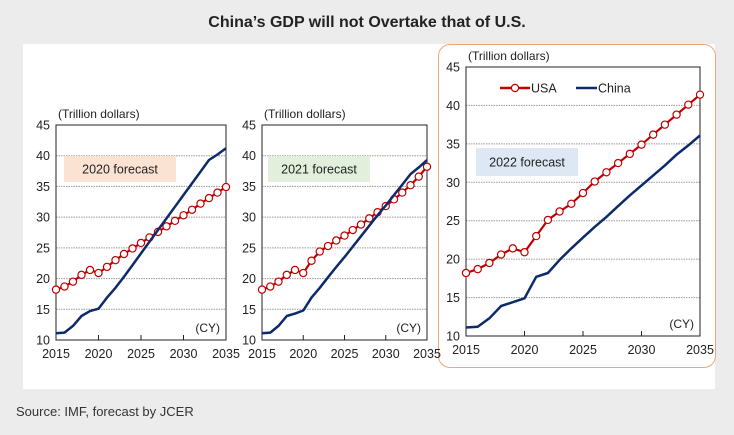 This screenshot has height=435, width=734. What do you see at coordinates (141, 241) in the screenshot?
I see `china-line` at bounding box center [141, 241].